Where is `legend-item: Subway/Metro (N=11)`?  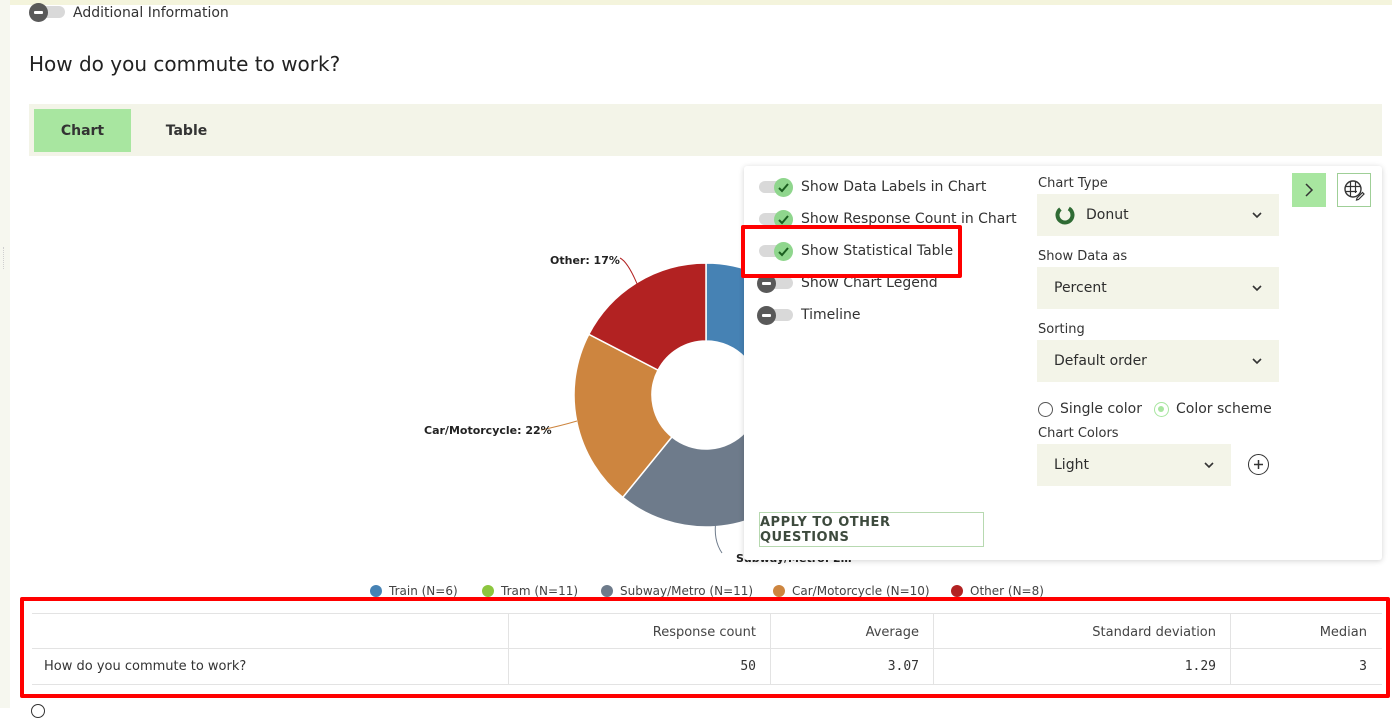 legend-item: Subway/Metro (N=11) is located at coordinates (677, 591).